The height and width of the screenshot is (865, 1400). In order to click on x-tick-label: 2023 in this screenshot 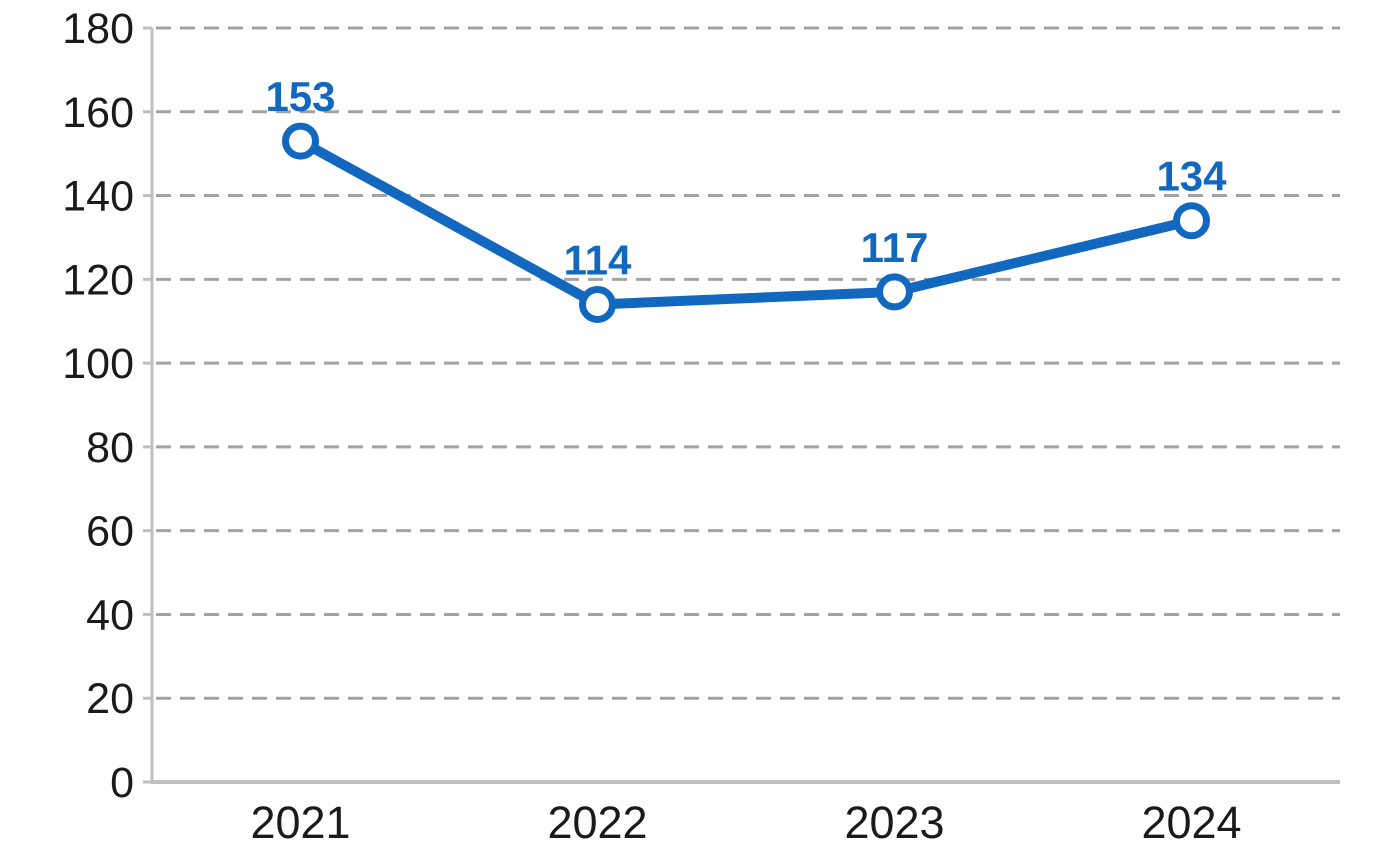, I will do `click(894, 822)`.